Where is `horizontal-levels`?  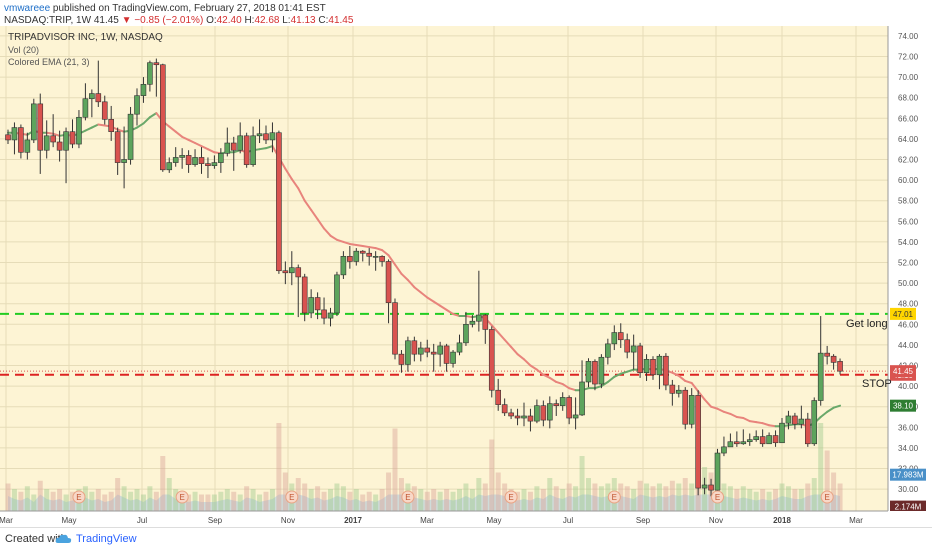
horizontal-levels is located at coordinates (444, 344).